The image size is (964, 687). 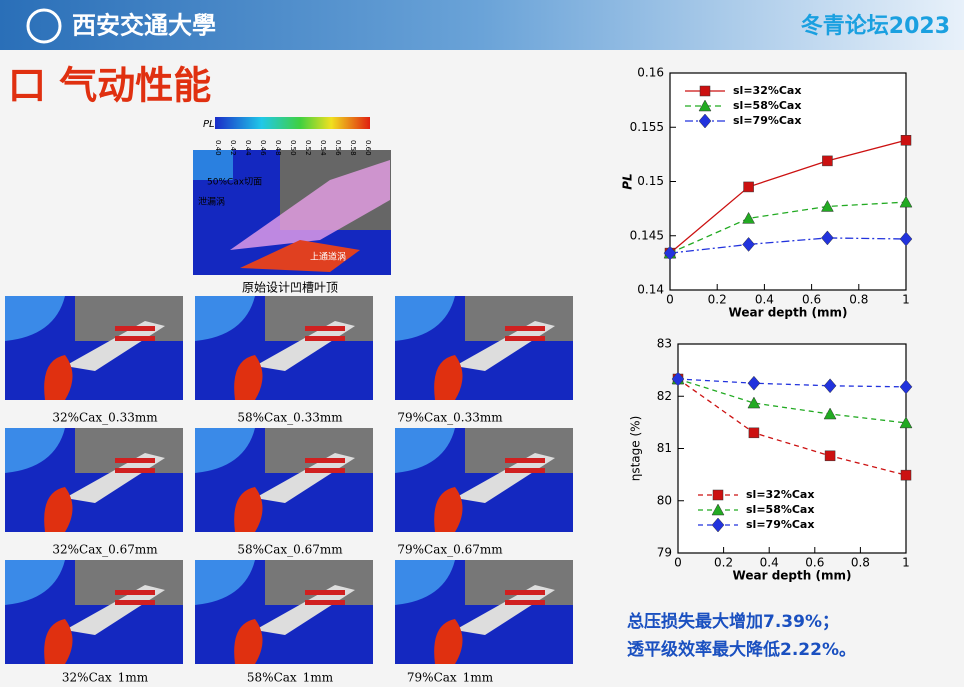 What do you see at coordinates (105, 550) in the screenshot?
I see `panel-caption: 32%Cax_0.67mm` at bounding box center [105, 550].